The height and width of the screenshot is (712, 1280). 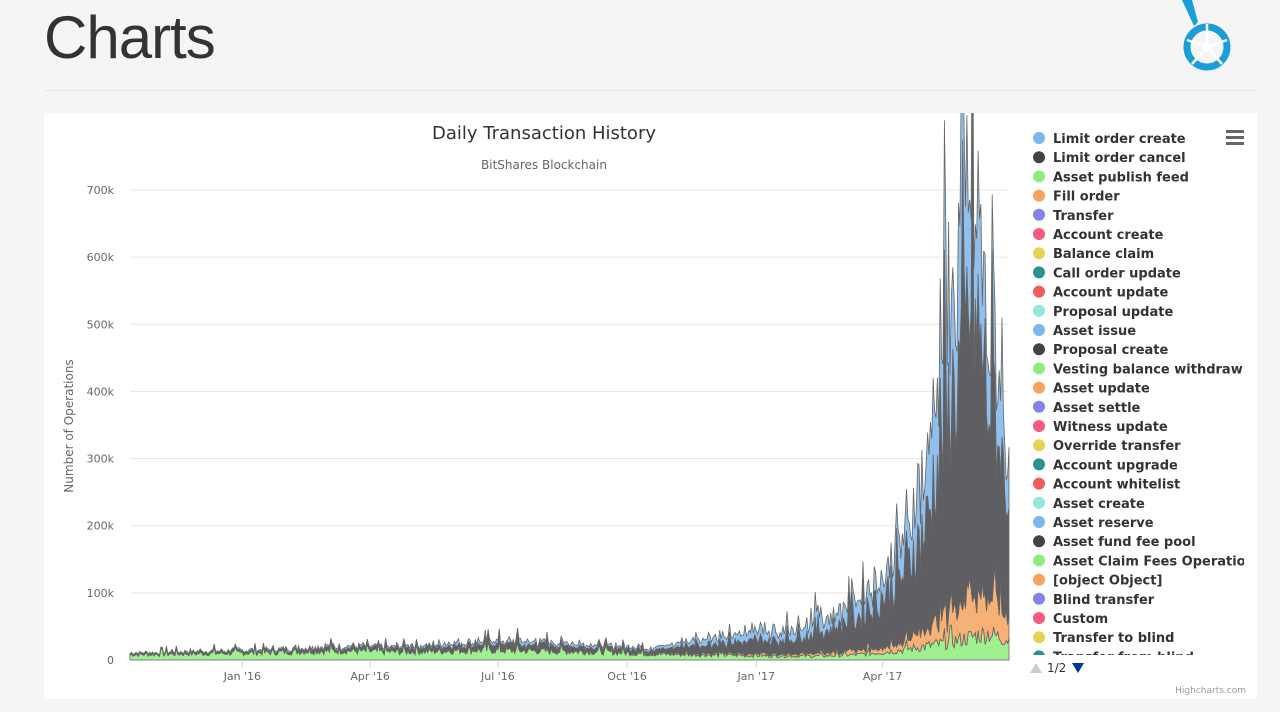 What do you see at coordinates (1109, 158) in the screenshot?
I see `legend-item: Limit order cancel` at bounding box center [1109, 158].